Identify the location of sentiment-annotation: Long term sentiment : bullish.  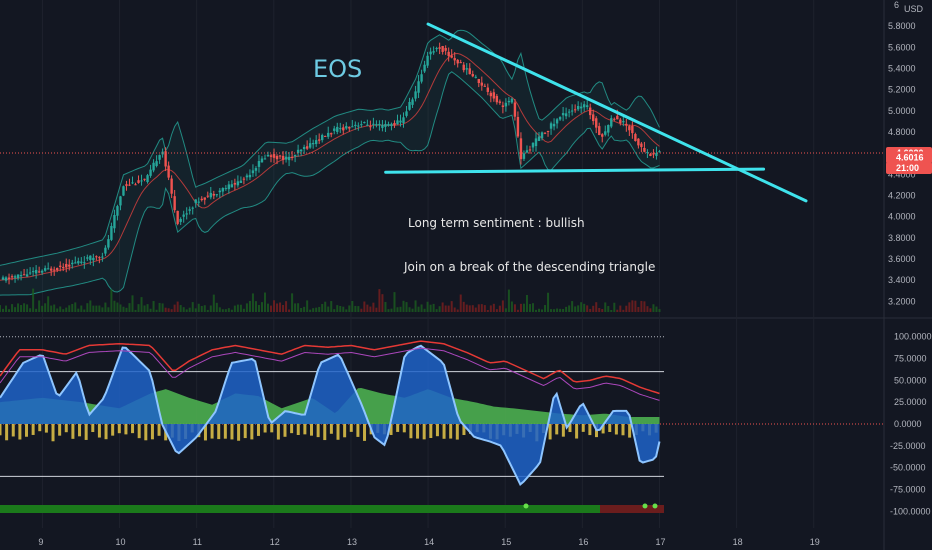
(496, 223).